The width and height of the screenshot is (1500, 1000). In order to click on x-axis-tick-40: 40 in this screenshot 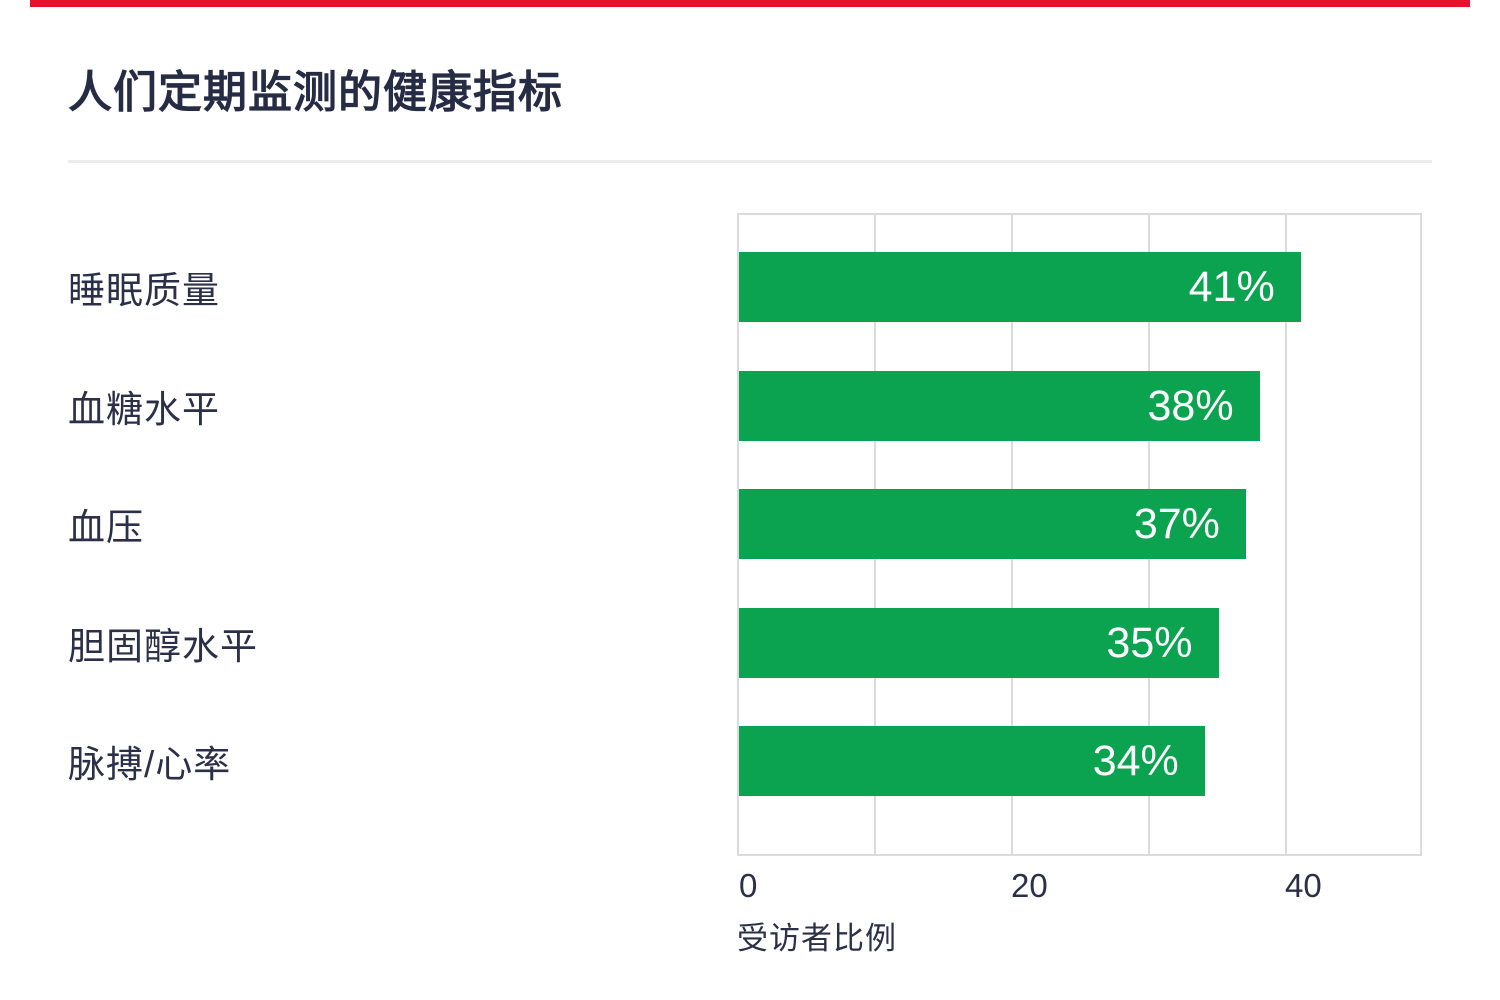, I will do `click(1303, 885)`.